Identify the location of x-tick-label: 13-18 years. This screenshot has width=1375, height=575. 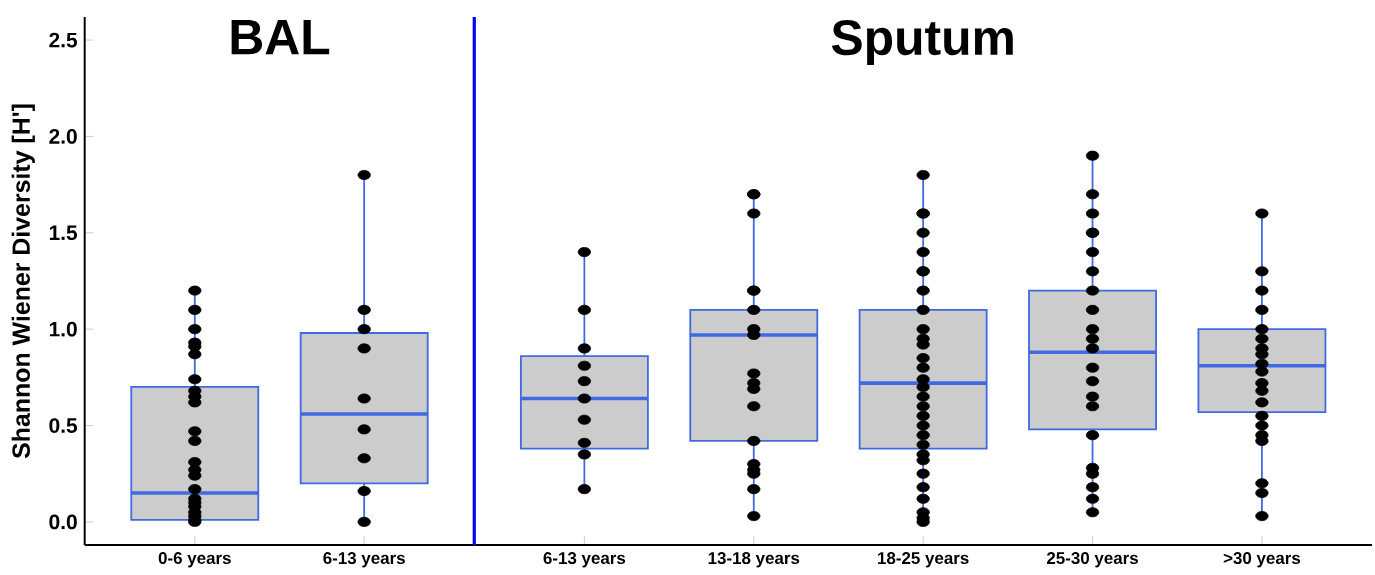
(754, 560).